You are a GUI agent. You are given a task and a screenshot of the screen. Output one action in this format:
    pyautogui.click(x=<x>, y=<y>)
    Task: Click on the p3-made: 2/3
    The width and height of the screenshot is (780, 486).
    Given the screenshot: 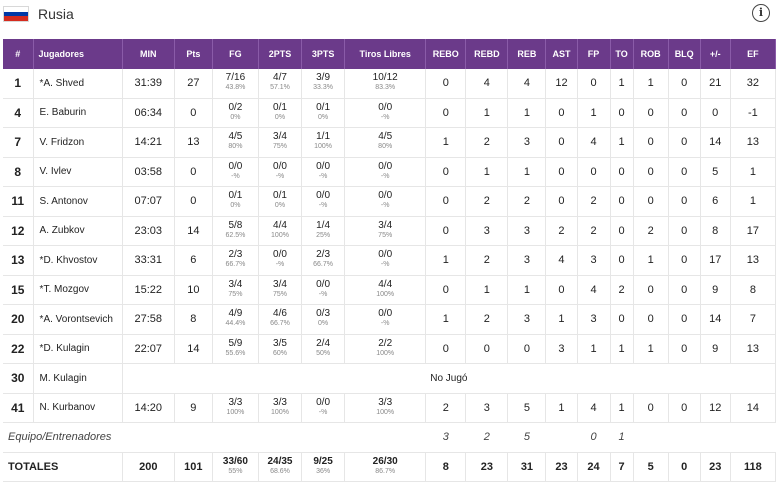 What is the action you would take?
    pyautogui.click(x=323, y=255)
    